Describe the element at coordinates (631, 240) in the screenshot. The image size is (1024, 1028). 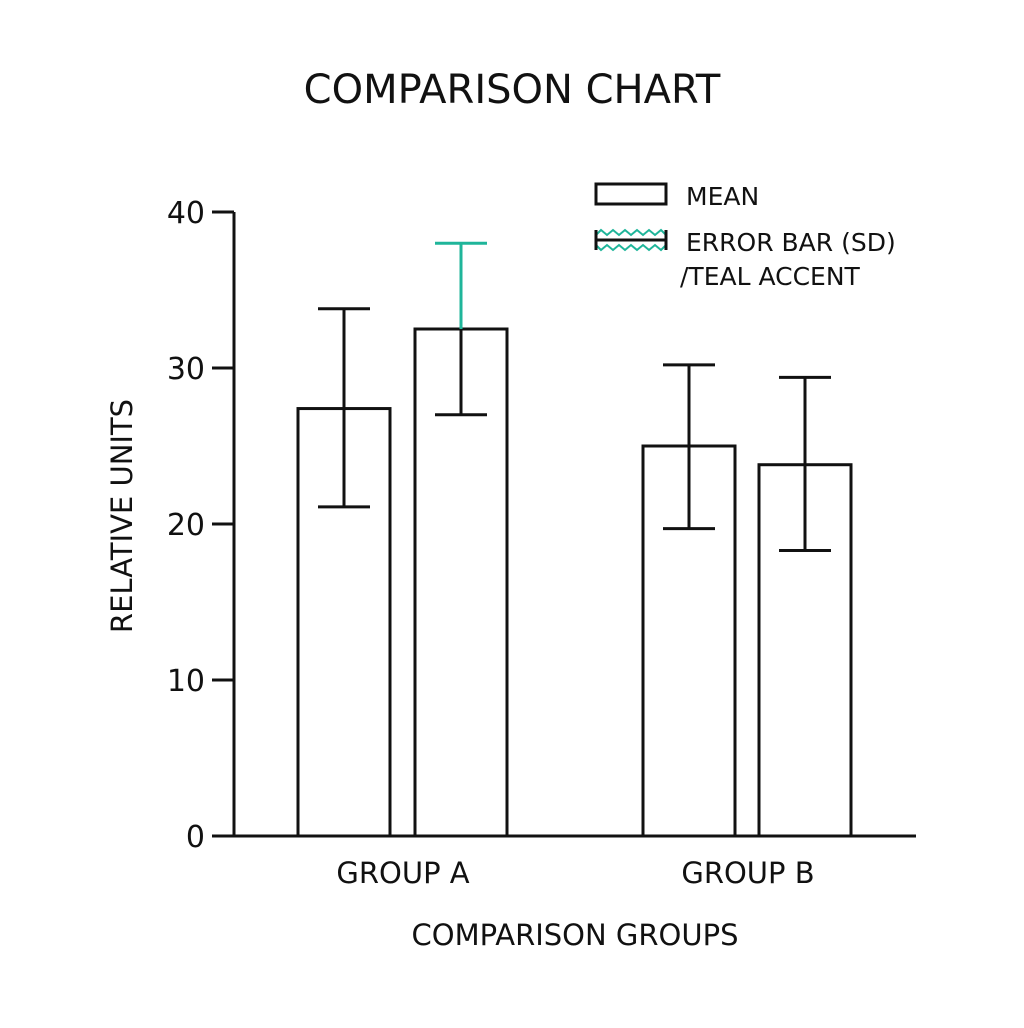
I see `legend-swatch-error-bar` at that location.